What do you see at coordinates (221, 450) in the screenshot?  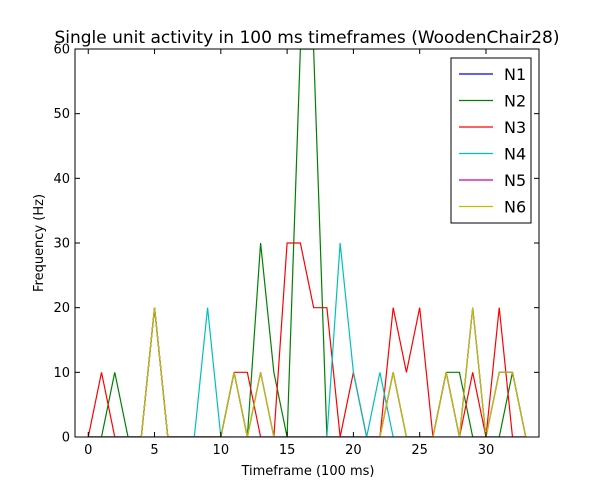 I see `x-tick-label: 10` at bounding box center [221, 450].